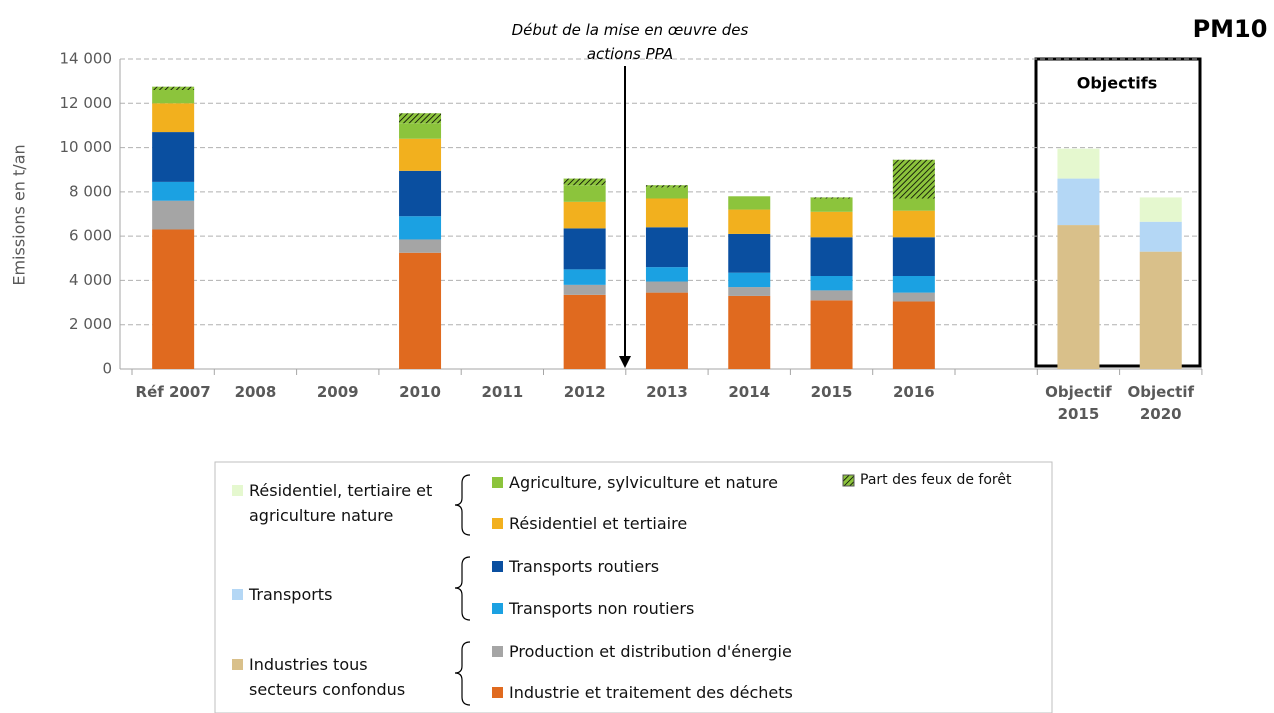 This screenshot has height=713, width=1274. Describe the element at coordinates (1117, 83) in the screenshot. I see `box-label: Objectifs` at that location.